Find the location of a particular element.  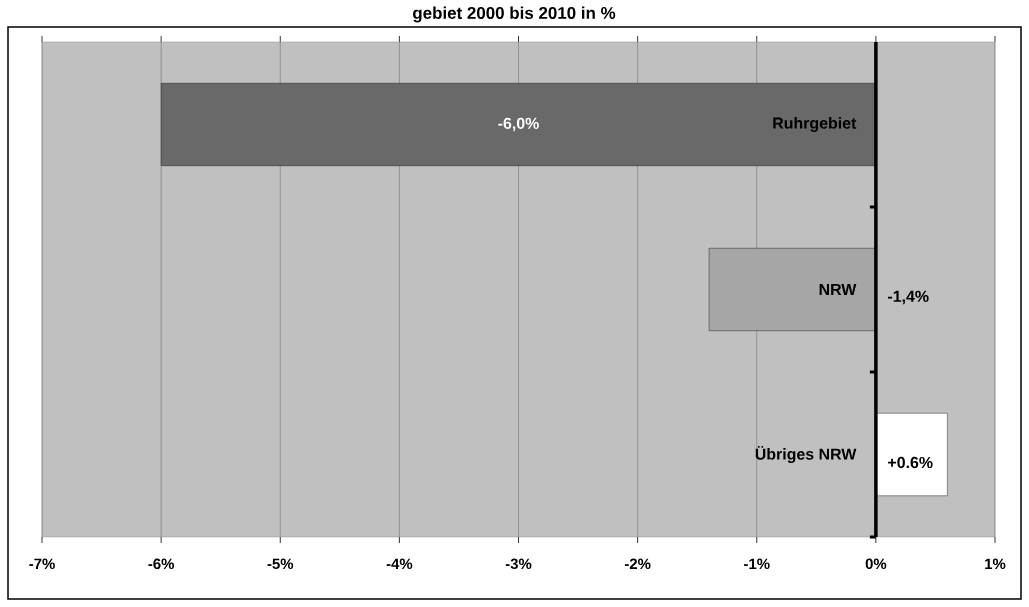

data-label: -6,0% is located at coordinates (518, 124).